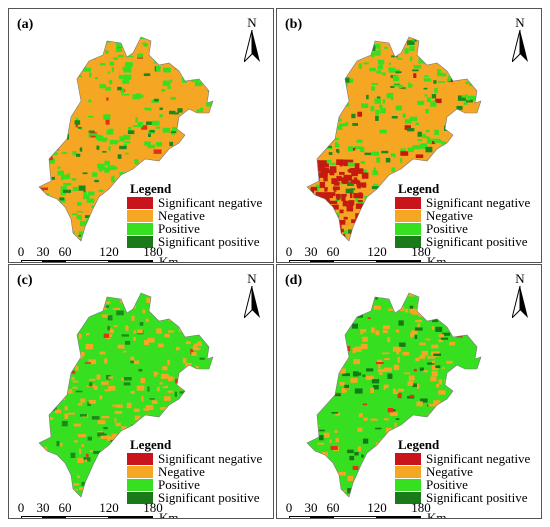 Image resolution: width=550 pixels, height=527 pixels. What do you see at coordinates (294, 280) in the screenshot?
I see `panel-label: (d)` at bounding box center [294, 280].